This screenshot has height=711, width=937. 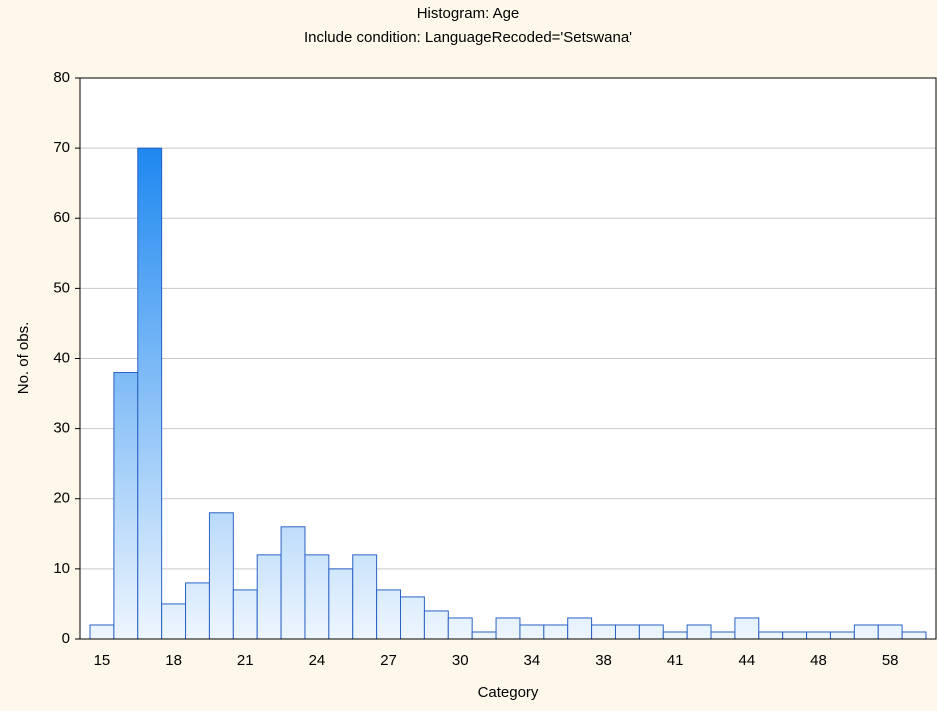 I want to click on x-tick-label: 44, so click(x=747, y=660).